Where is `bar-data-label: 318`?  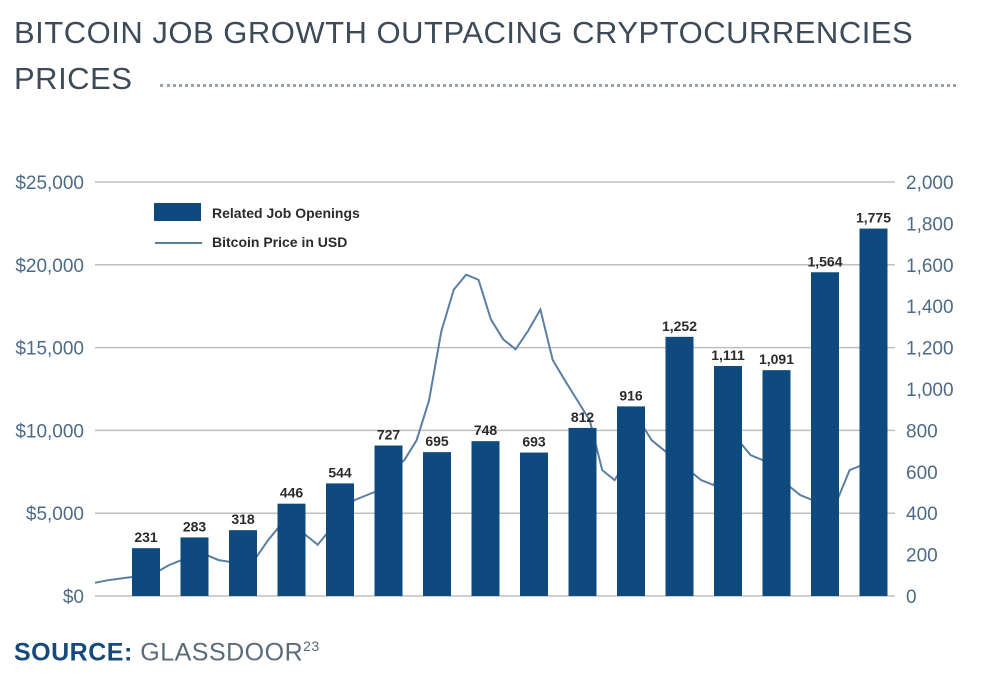
bar-data-label: 318 is located at coordinates (243, 519).